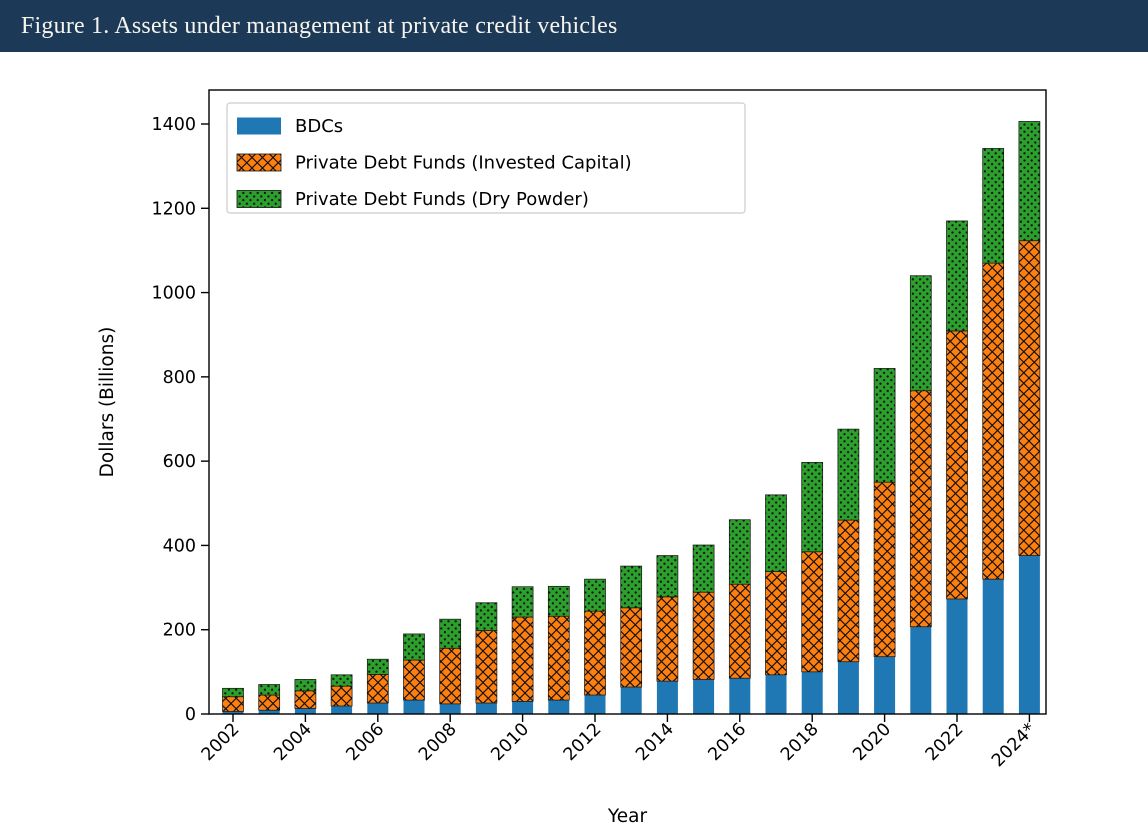 This screenshot has width=1148, height=830. I want to click on x-tick-label: 2018, so click(800, 742).